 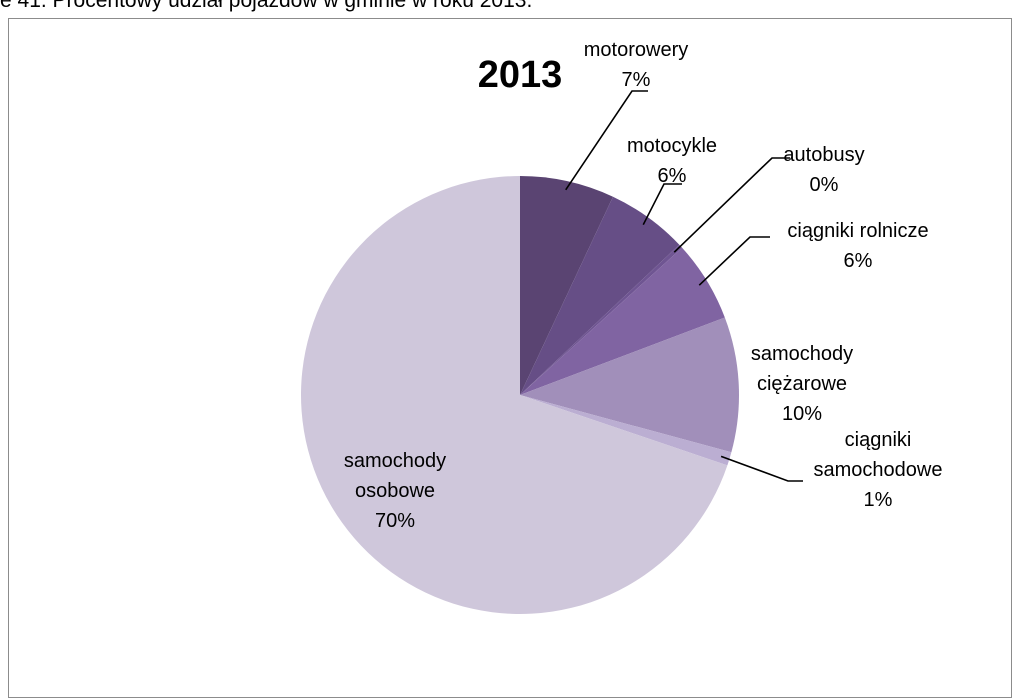 What do you see at coordinates (672, 176) in the screenshot?
I see `slice-label-motocykle-line-2: 6%` at bounding box center [672, 176].